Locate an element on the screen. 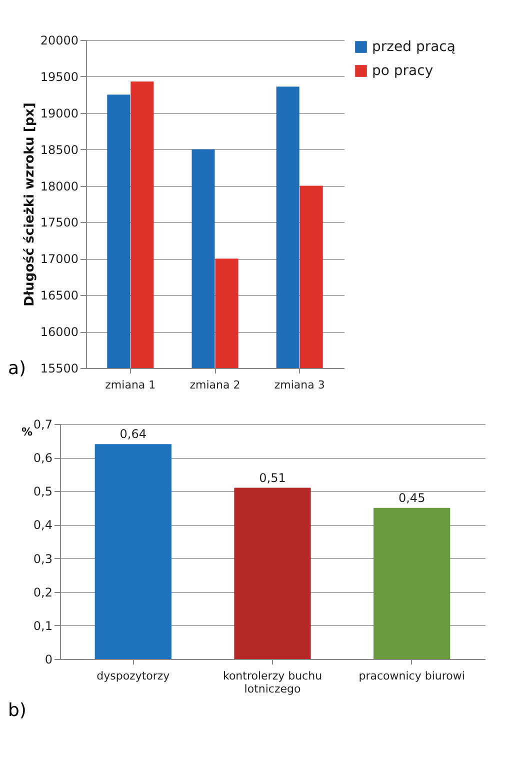  y-tick-label: 0,6 is located at coordinates (42, 458).